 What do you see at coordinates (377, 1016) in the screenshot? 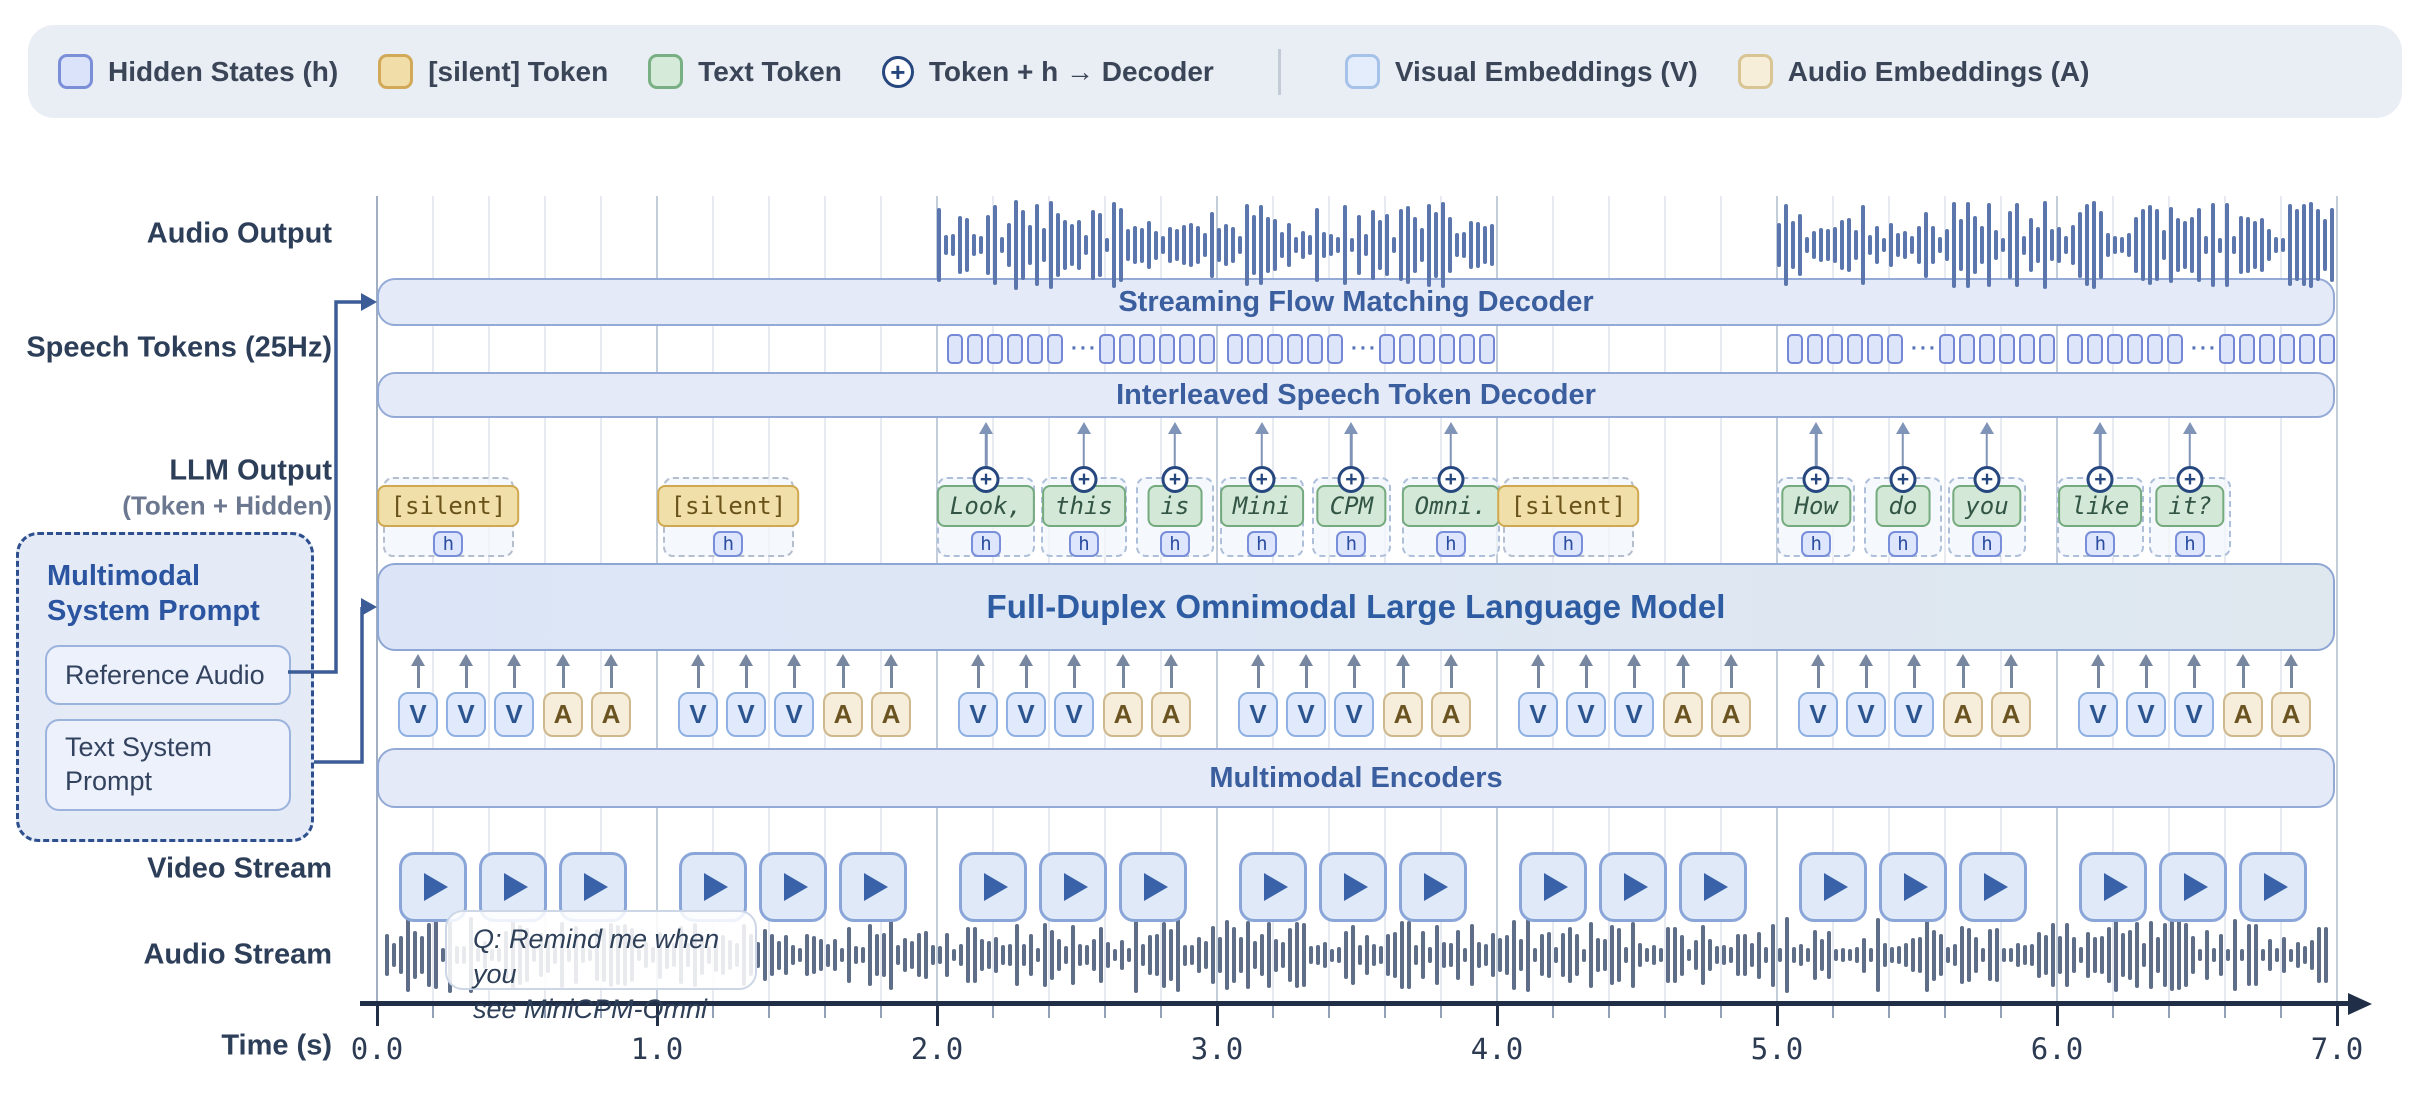
I see `axis-tick-major` at bounding box center [377, 1016].